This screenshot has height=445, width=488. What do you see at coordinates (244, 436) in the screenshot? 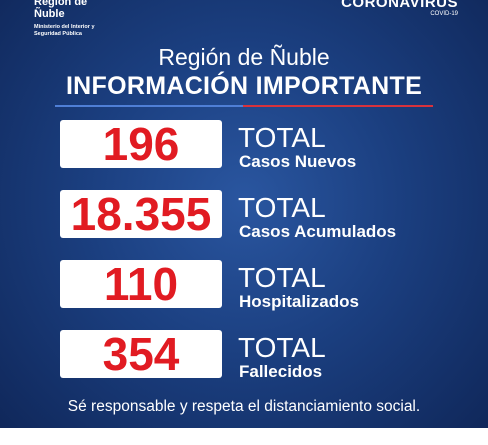
I see `bottom-strip` at bounding box center [244, 436].